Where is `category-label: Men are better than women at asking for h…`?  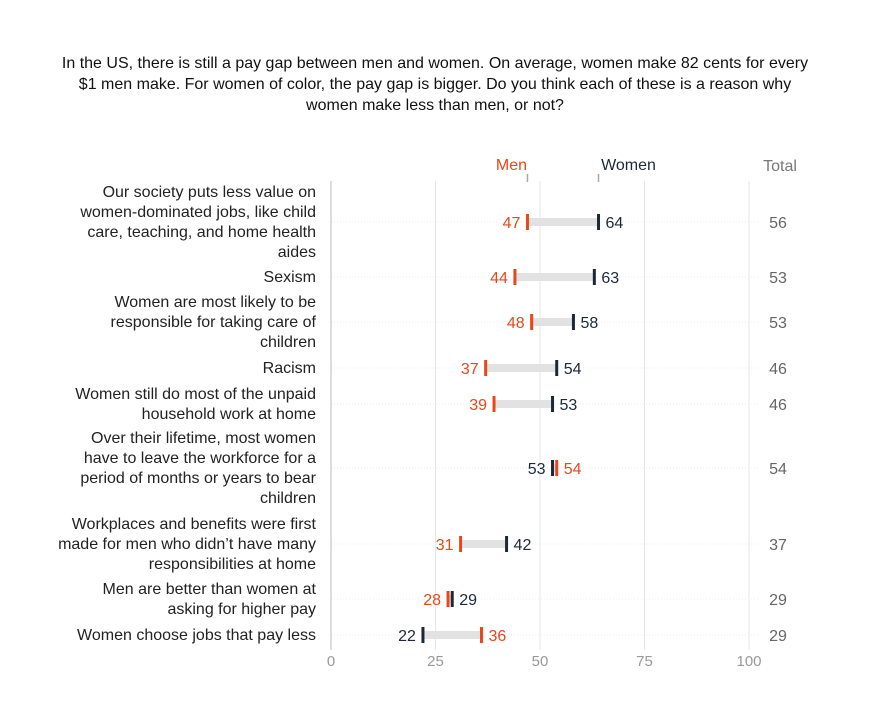 category-label: Men are better than women at asking for h… is located at coordinates (210, 599).